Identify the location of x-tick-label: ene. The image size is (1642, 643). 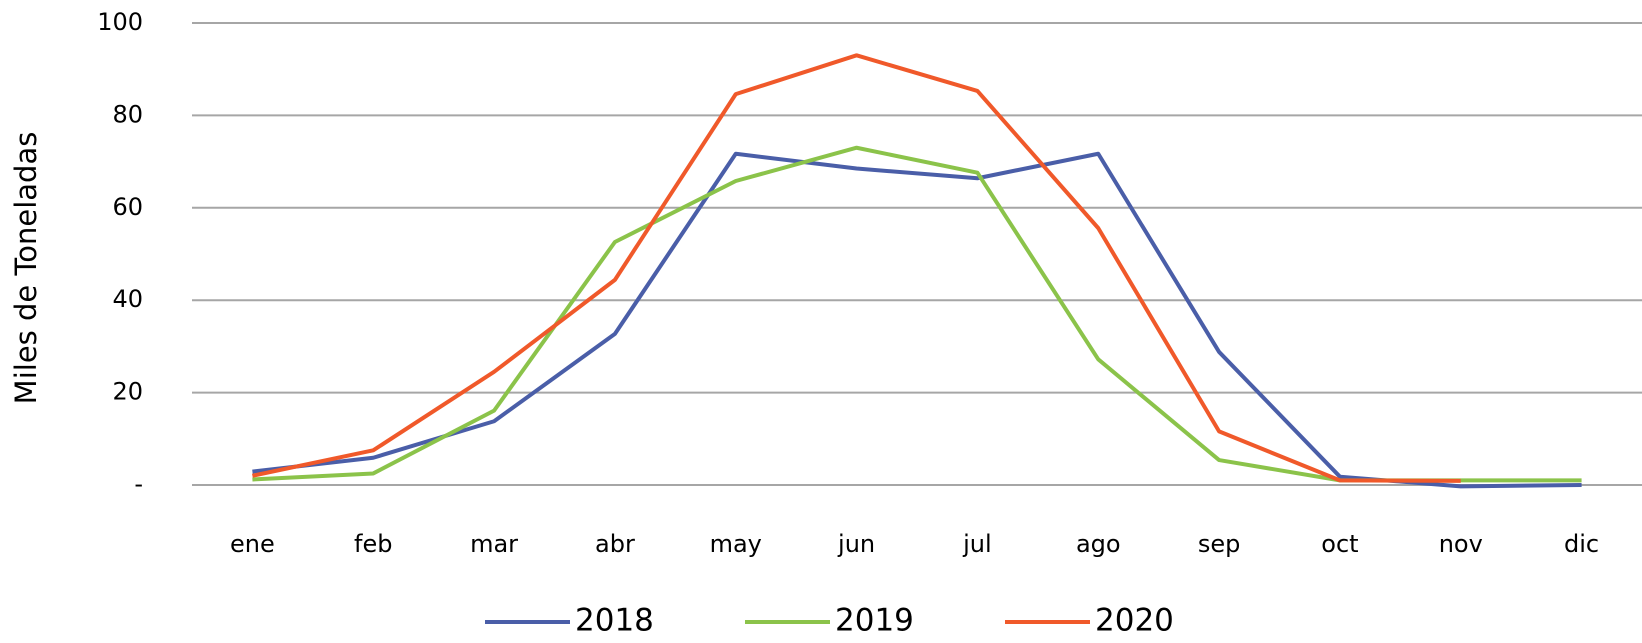
(252, 544).